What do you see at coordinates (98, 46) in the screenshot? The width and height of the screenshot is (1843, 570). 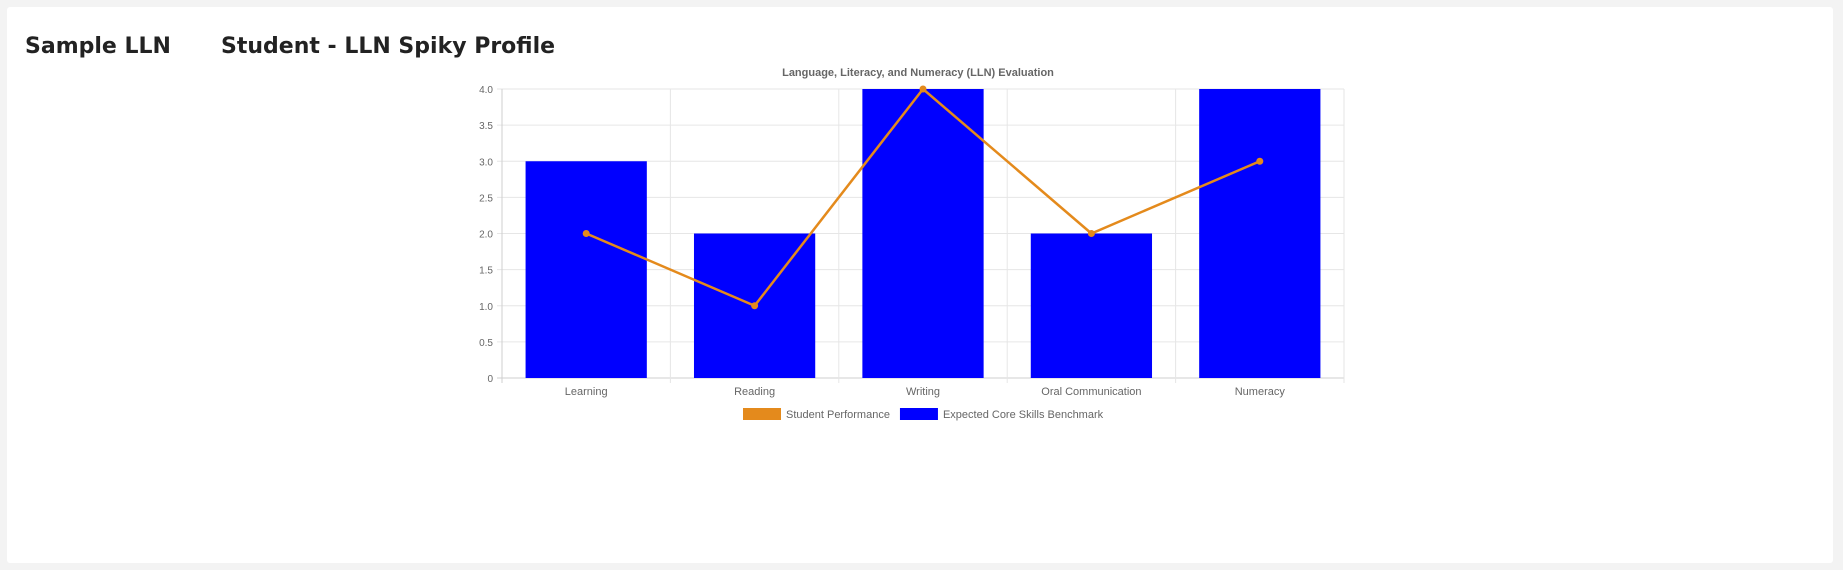 I see `app-title: Sample LLN` at bounding box center [98, 46].